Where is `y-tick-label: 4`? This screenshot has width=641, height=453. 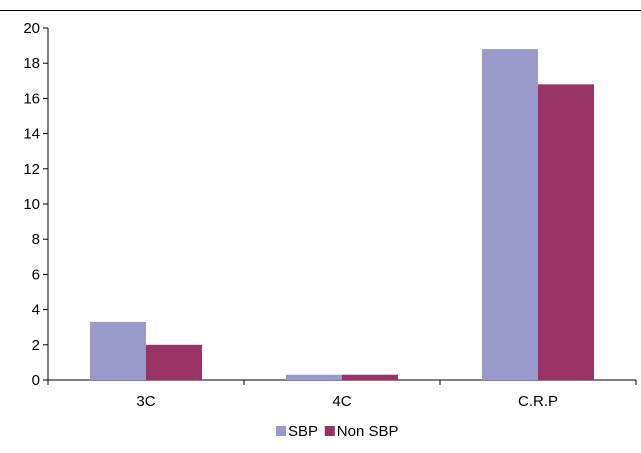 y-tick-label: 4 is located at coordinates (36, 310).